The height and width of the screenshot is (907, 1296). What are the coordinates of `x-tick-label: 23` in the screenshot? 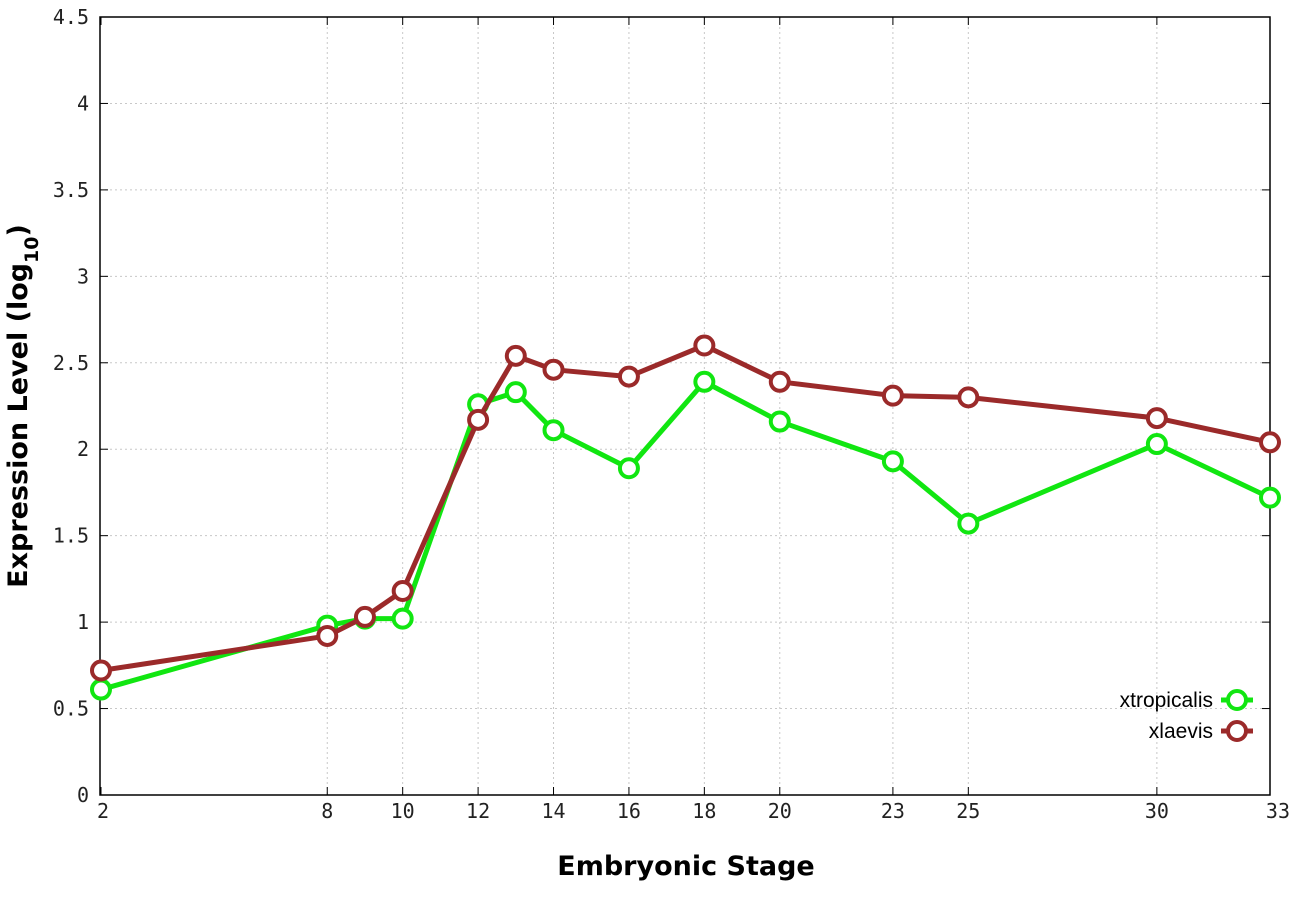 It's located at (893, 811).